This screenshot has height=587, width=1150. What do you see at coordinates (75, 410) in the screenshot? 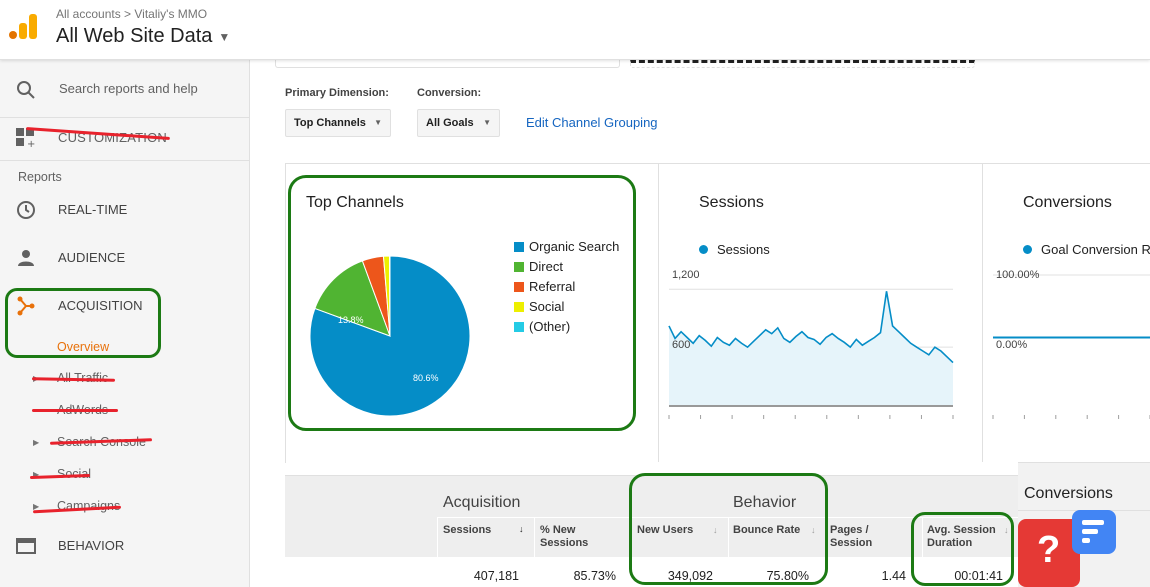
I see `strike-annotation` at bounding box center [75, 410].